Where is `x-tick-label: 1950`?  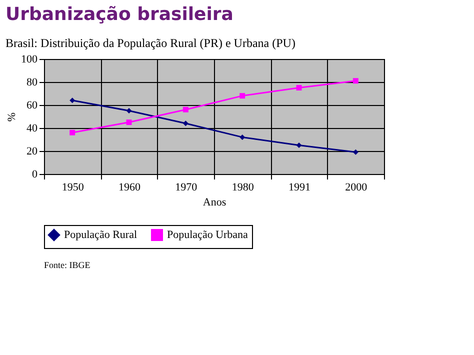
x-tick-label: 1950 is located at coordinates (73, 188).